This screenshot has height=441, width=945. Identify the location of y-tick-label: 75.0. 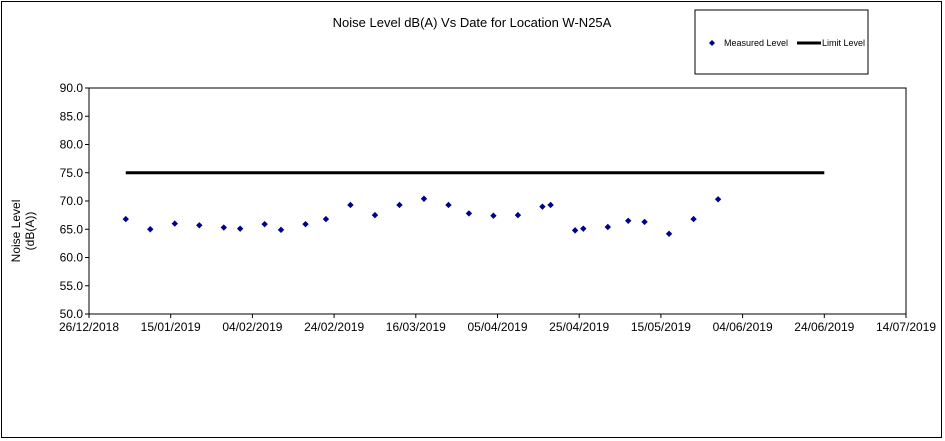
(72, 173).